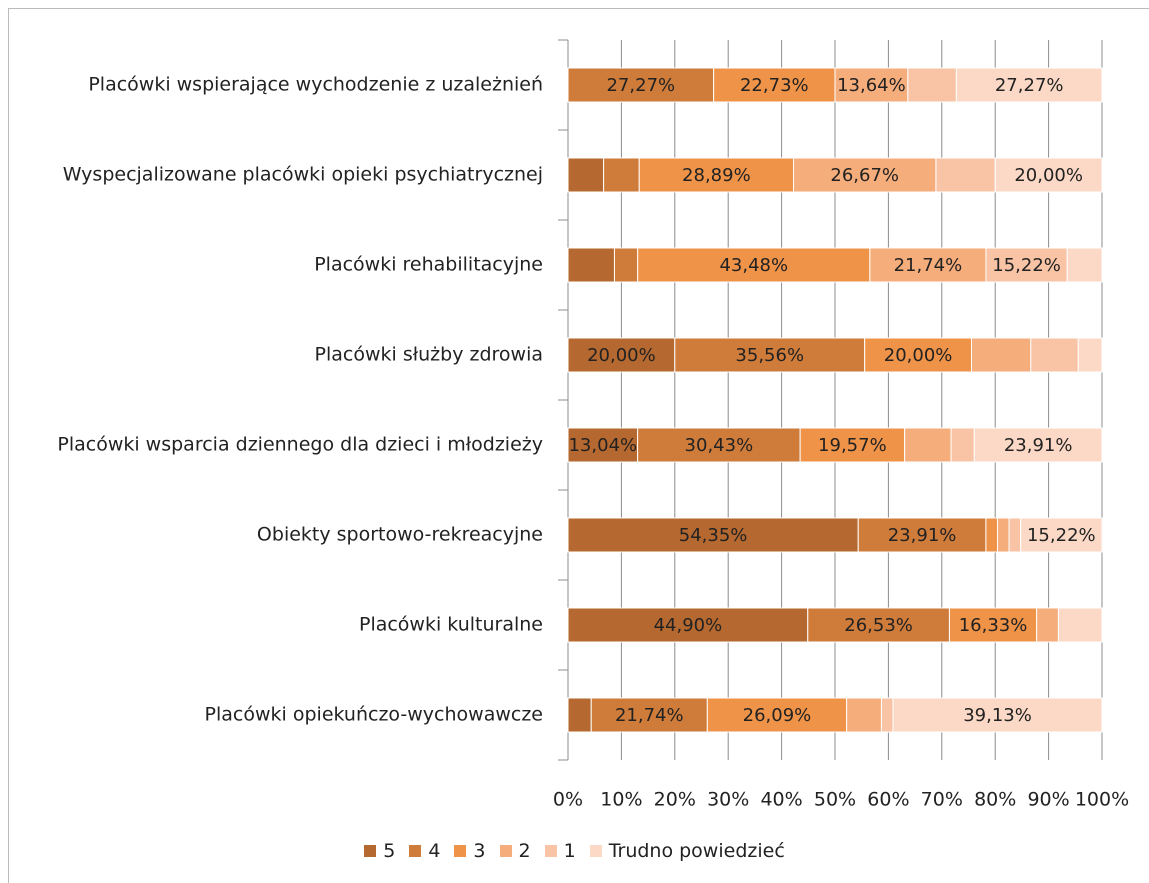  Describe the element at coordinates (569, 851) in the screenshot. I see `legend-label: 1` at that location.